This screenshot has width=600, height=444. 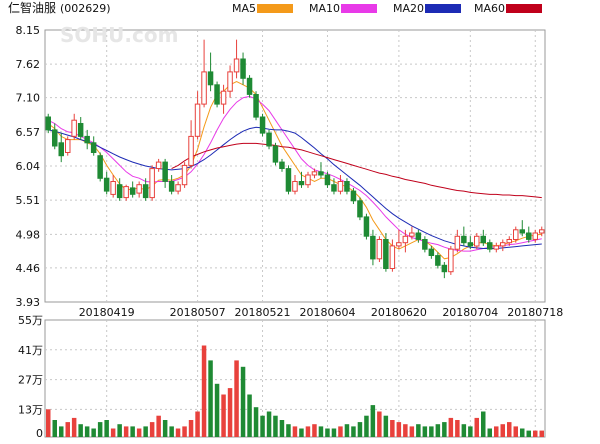 I want to click on price-tick-label: 7.10, so click(x=28, y=98).